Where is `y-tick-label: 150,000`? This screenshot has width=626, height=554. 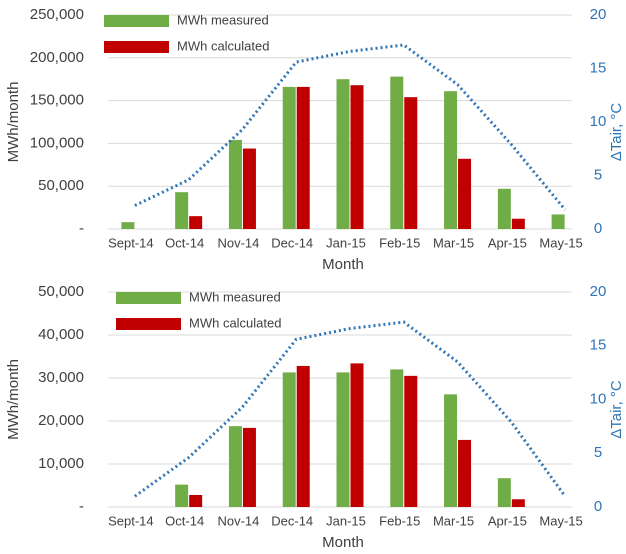
y-tick-label: 150,000 is located at coordinates (57, 100).